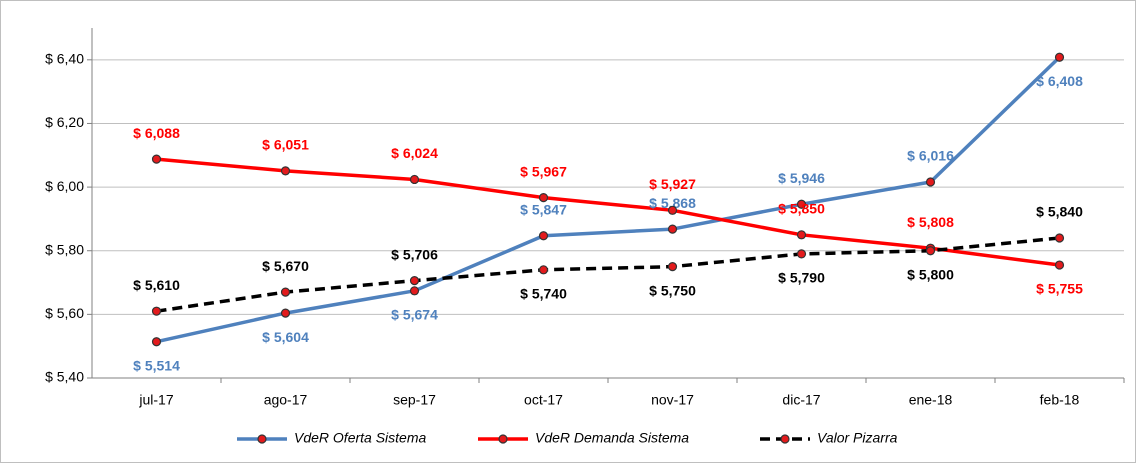 The width and height of the screenshot is (1137, 464). Describe the element at coordinates (156, 285) in the screenshot. I see `data-label: $ 5,610` at that location.